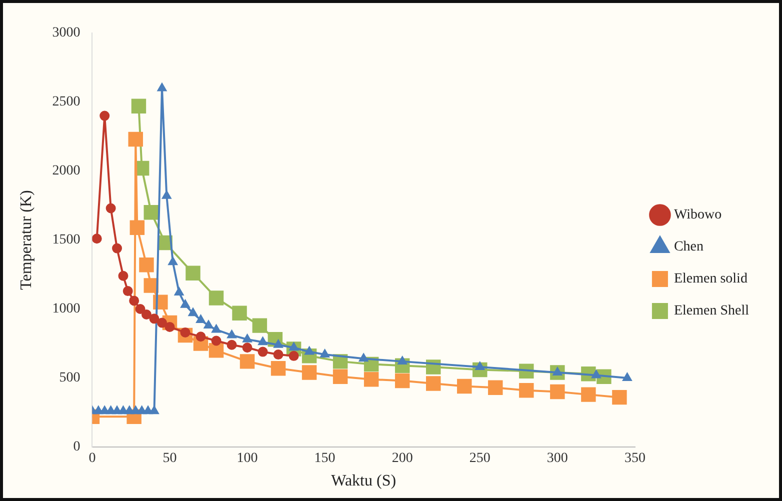 Image resolution: width=782 pixels, height=501 pixels. I want to click on y-tick-label: 1000, so click(66, 309).